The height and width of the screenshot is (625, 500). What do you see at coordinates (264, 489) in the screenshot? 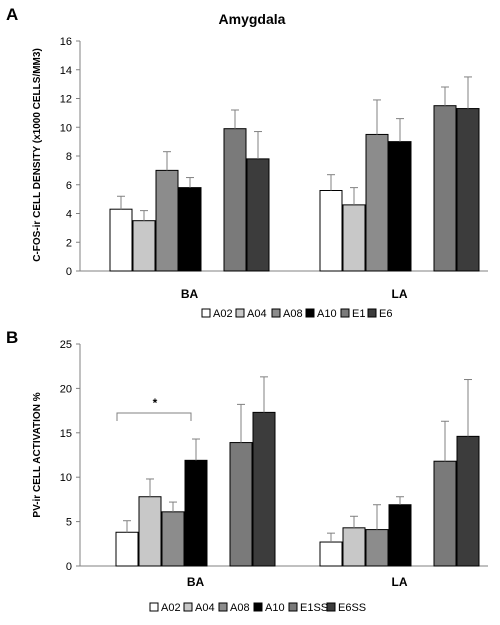
I see `panel-b-bar-e6ss-ba` at bounding box center [264, 489].